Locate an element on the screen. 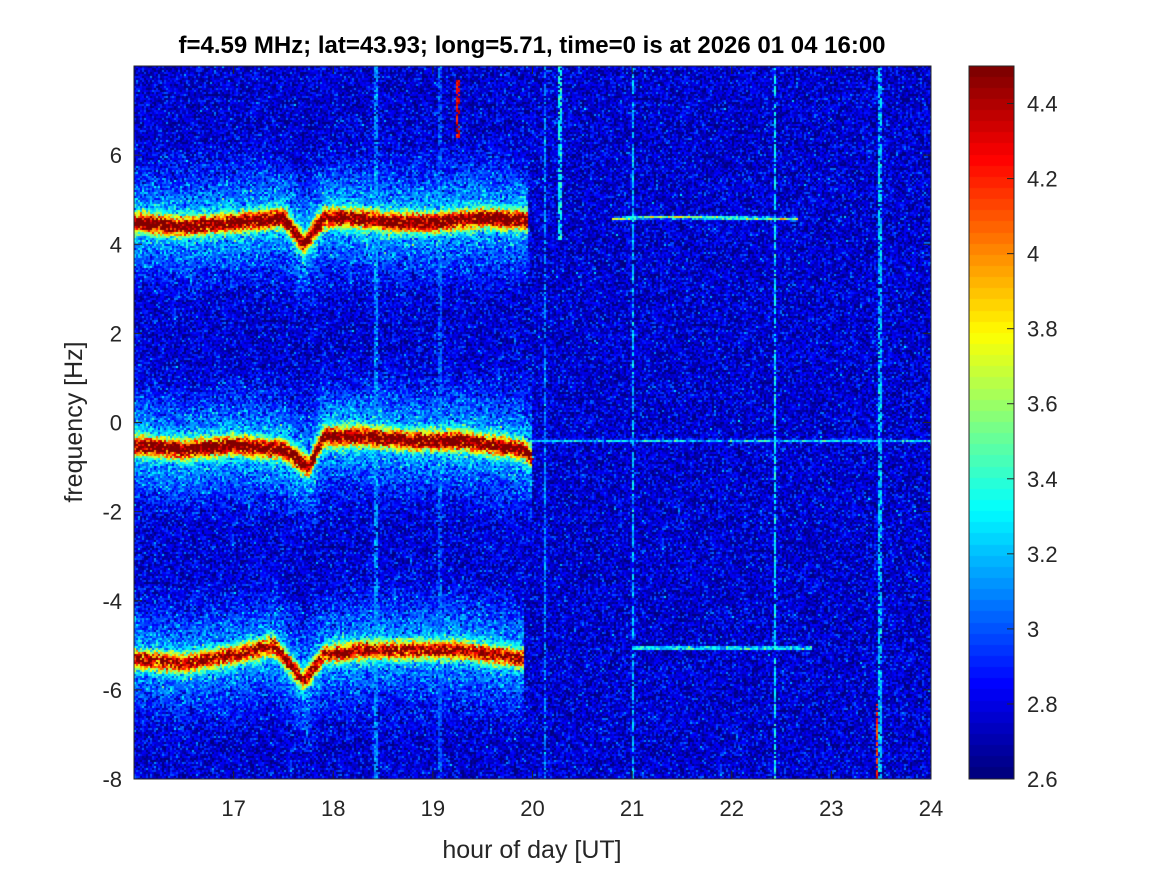 This screenshot has width=1167, height=875. colorbar-ticks: 2.6 2.8 3 3.2 3.4 3.6 3.8 4 4.2 4.4 is located at coordinates (1032, 442).